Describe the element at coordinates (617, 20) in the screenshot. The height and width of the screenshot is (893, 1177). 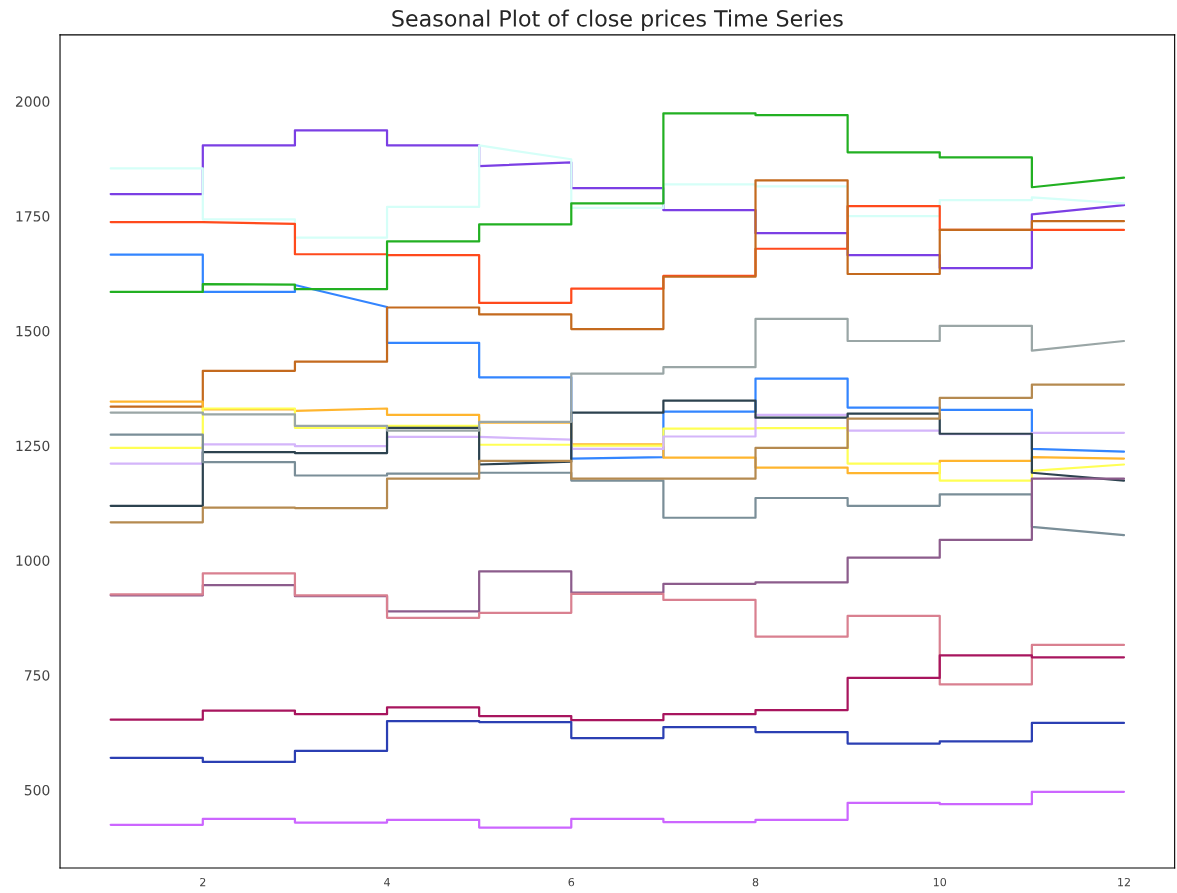
I see `chart-title: Seasonal Plot of close prices Time Series` at that location.